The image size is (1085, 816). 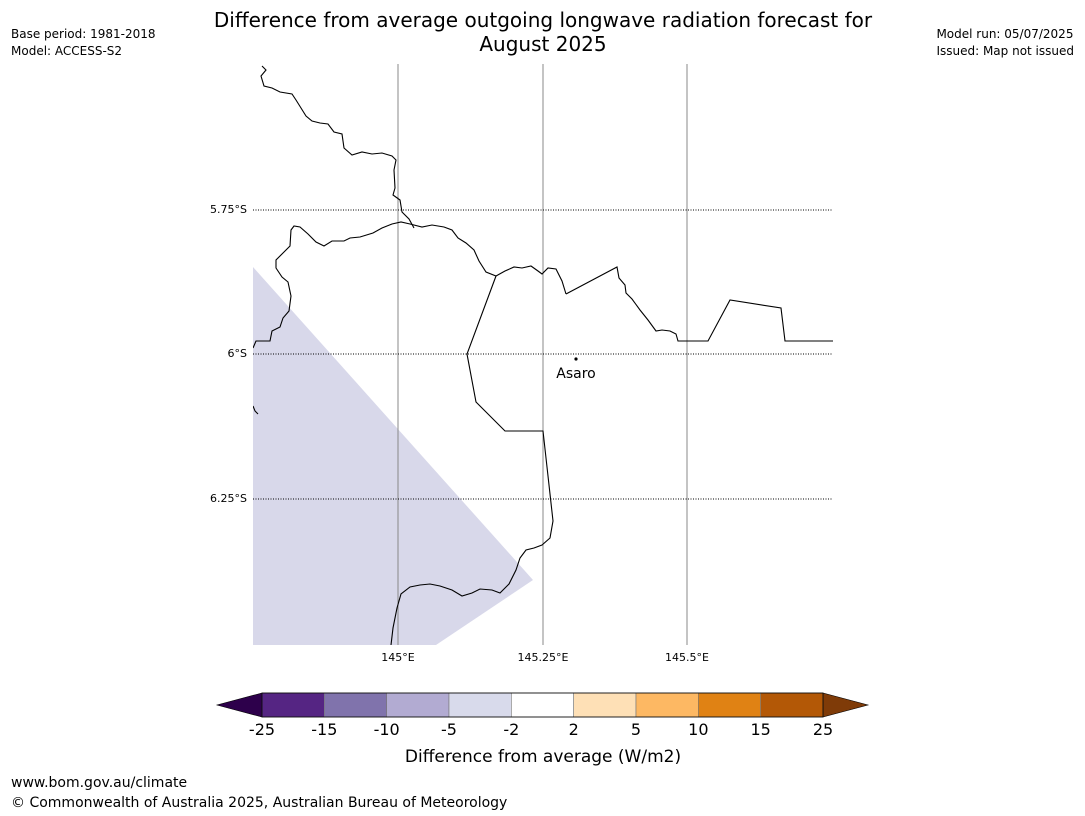 I want to click on lat-label-6s: 6°S, so click(x=237, y=353).